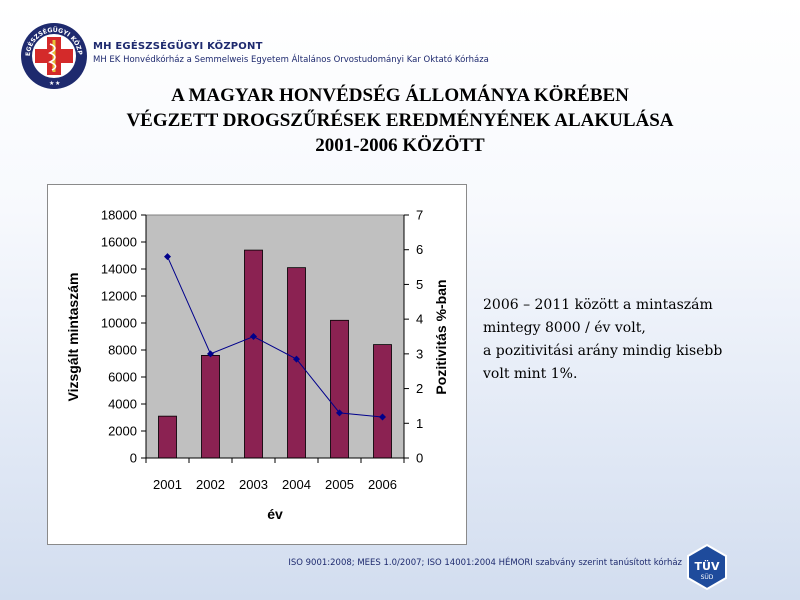 The width and height of the screenshot is (800, 600). What do you see at coordinates (133, 458) in the screenshot?
I see `y-tick-label: 0` at bounding box center [133, 458].